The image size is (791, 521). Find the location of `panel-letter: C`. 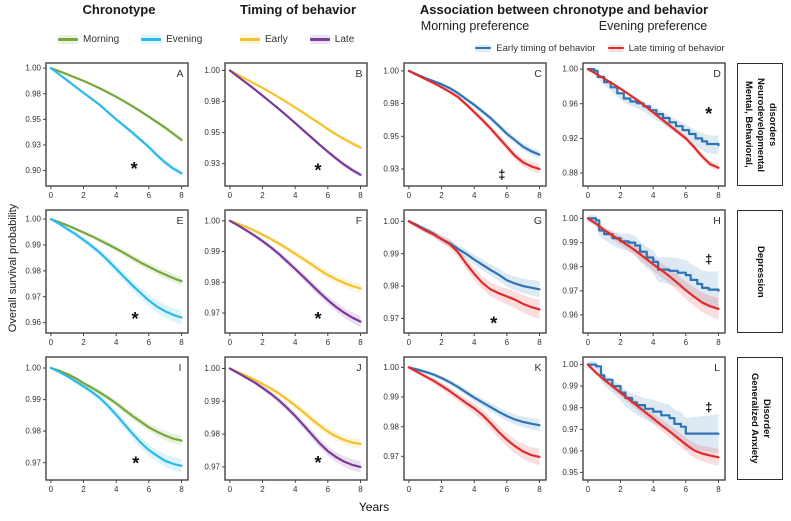

panel-letter: C is located at coordinates (538, 74).